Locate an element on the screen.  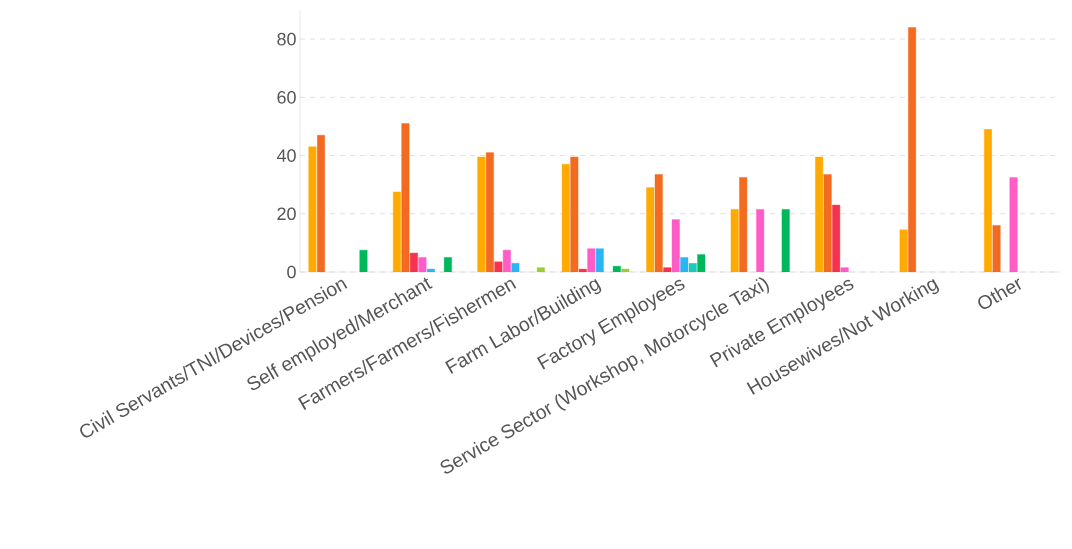
y-tick-label: 20 is located at coordinates (286, 214).